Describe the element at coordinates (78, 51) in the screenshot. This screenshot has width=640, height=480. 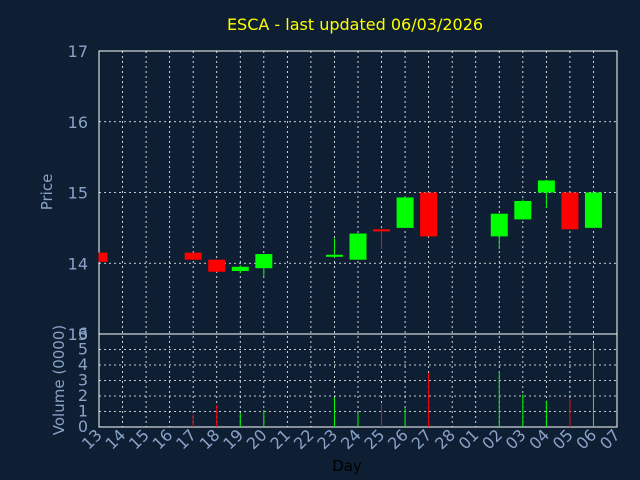
I see `price-tick-label: 17` at that location.